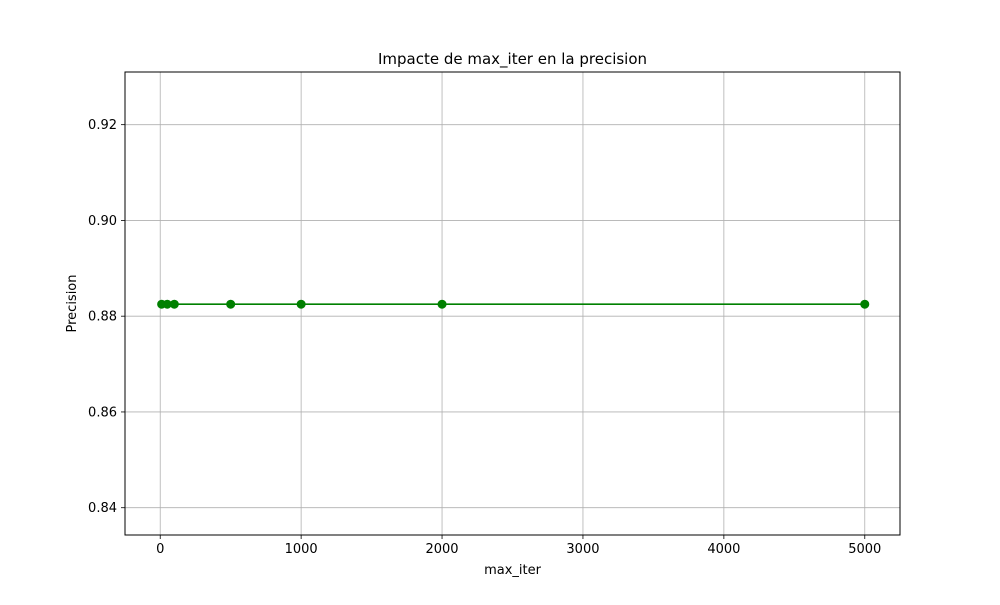  I want to click on y-tick-label: 0.86, so click(102, 412).